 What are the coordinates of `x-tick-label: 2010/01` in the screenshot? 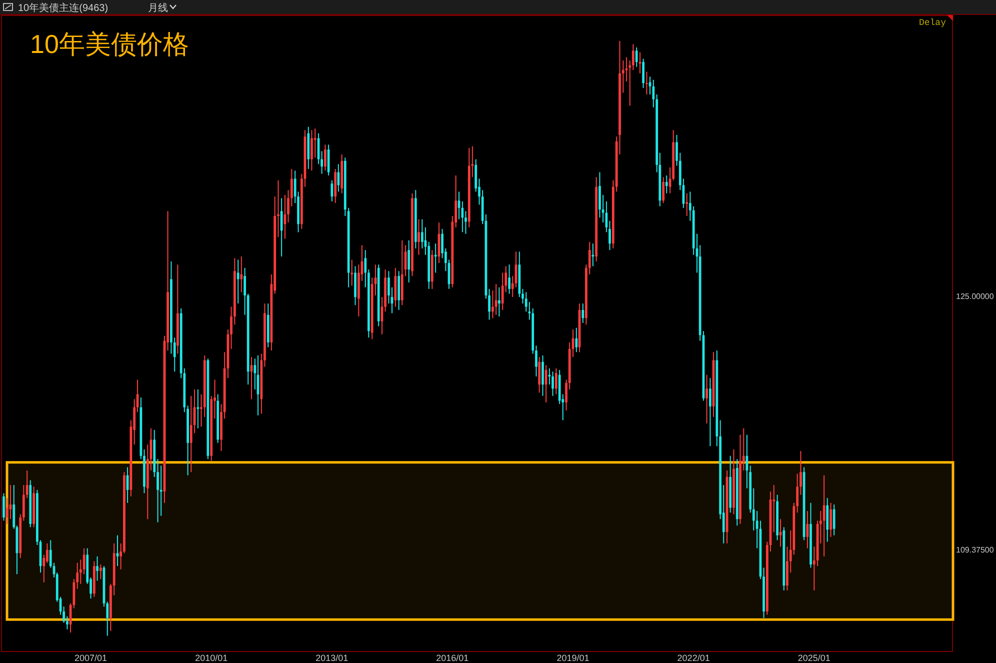 It's located at (211, 658).